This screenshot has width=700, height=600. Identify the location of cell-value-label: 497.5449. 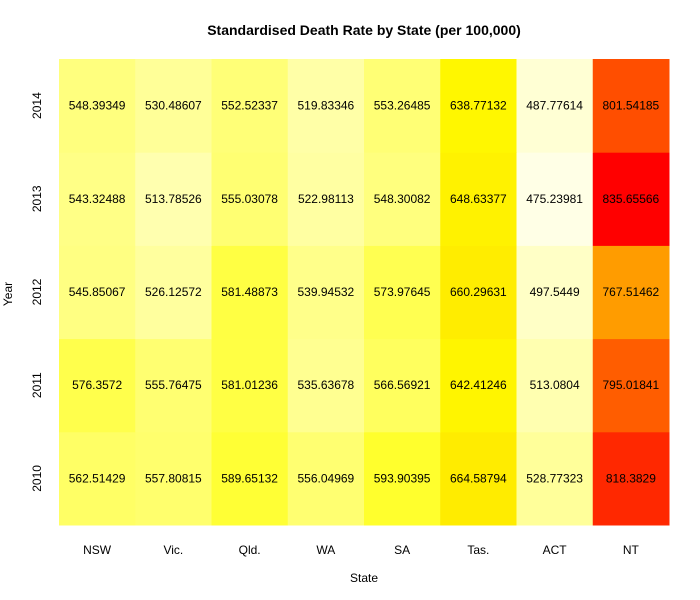
(555, 292).